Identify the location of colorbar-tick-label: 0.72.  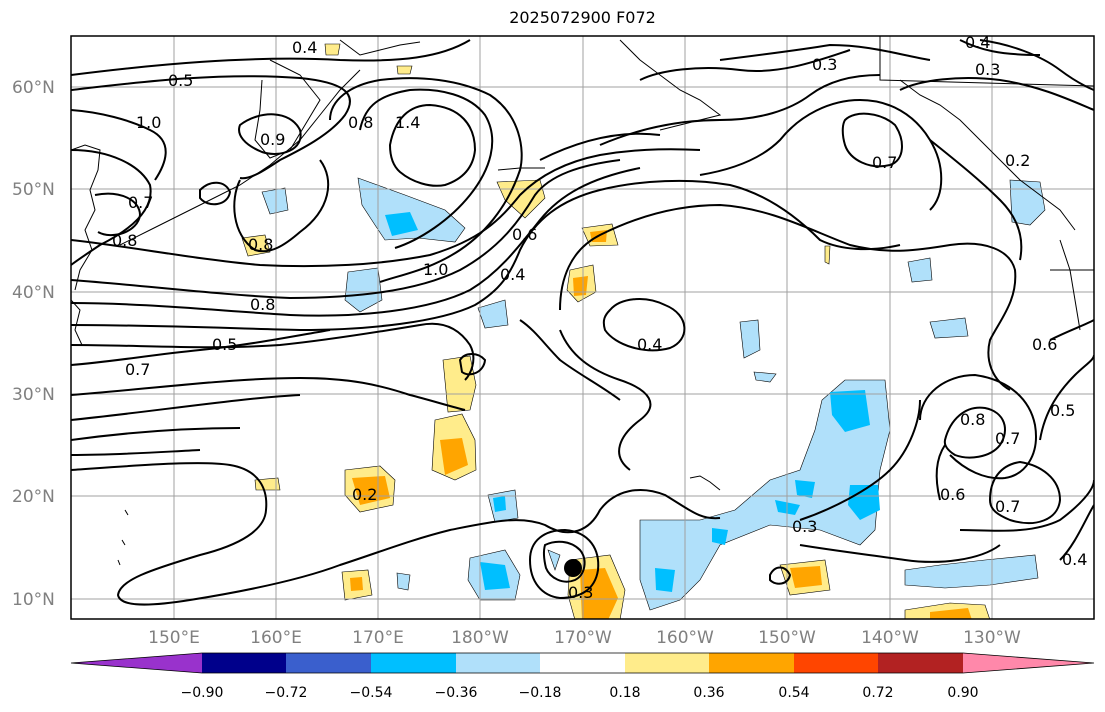
(877, 693).